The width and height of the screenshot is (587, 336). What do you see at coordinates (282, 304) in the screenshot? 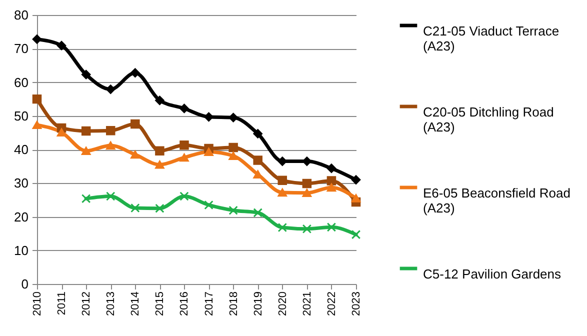
I see `x-tick-label: 2020` at bounding box center [282, 304].